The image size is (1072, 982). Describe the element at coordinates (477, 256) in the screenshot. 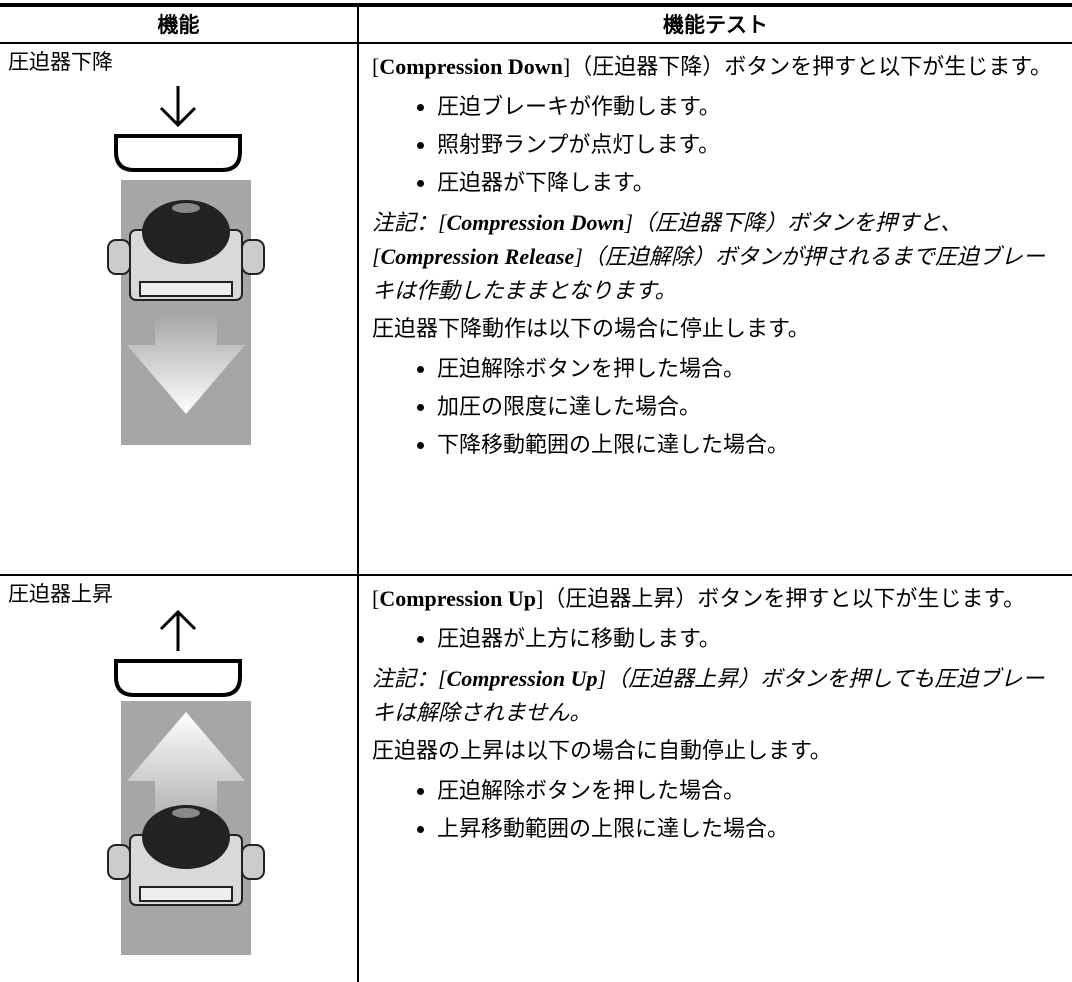

I see `button-name: Compression Release` at that location.